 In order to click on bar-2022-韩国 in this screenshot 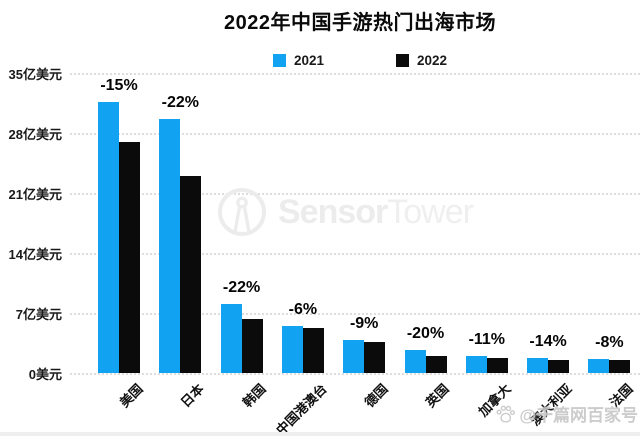, I will do `click(252, 346)`.